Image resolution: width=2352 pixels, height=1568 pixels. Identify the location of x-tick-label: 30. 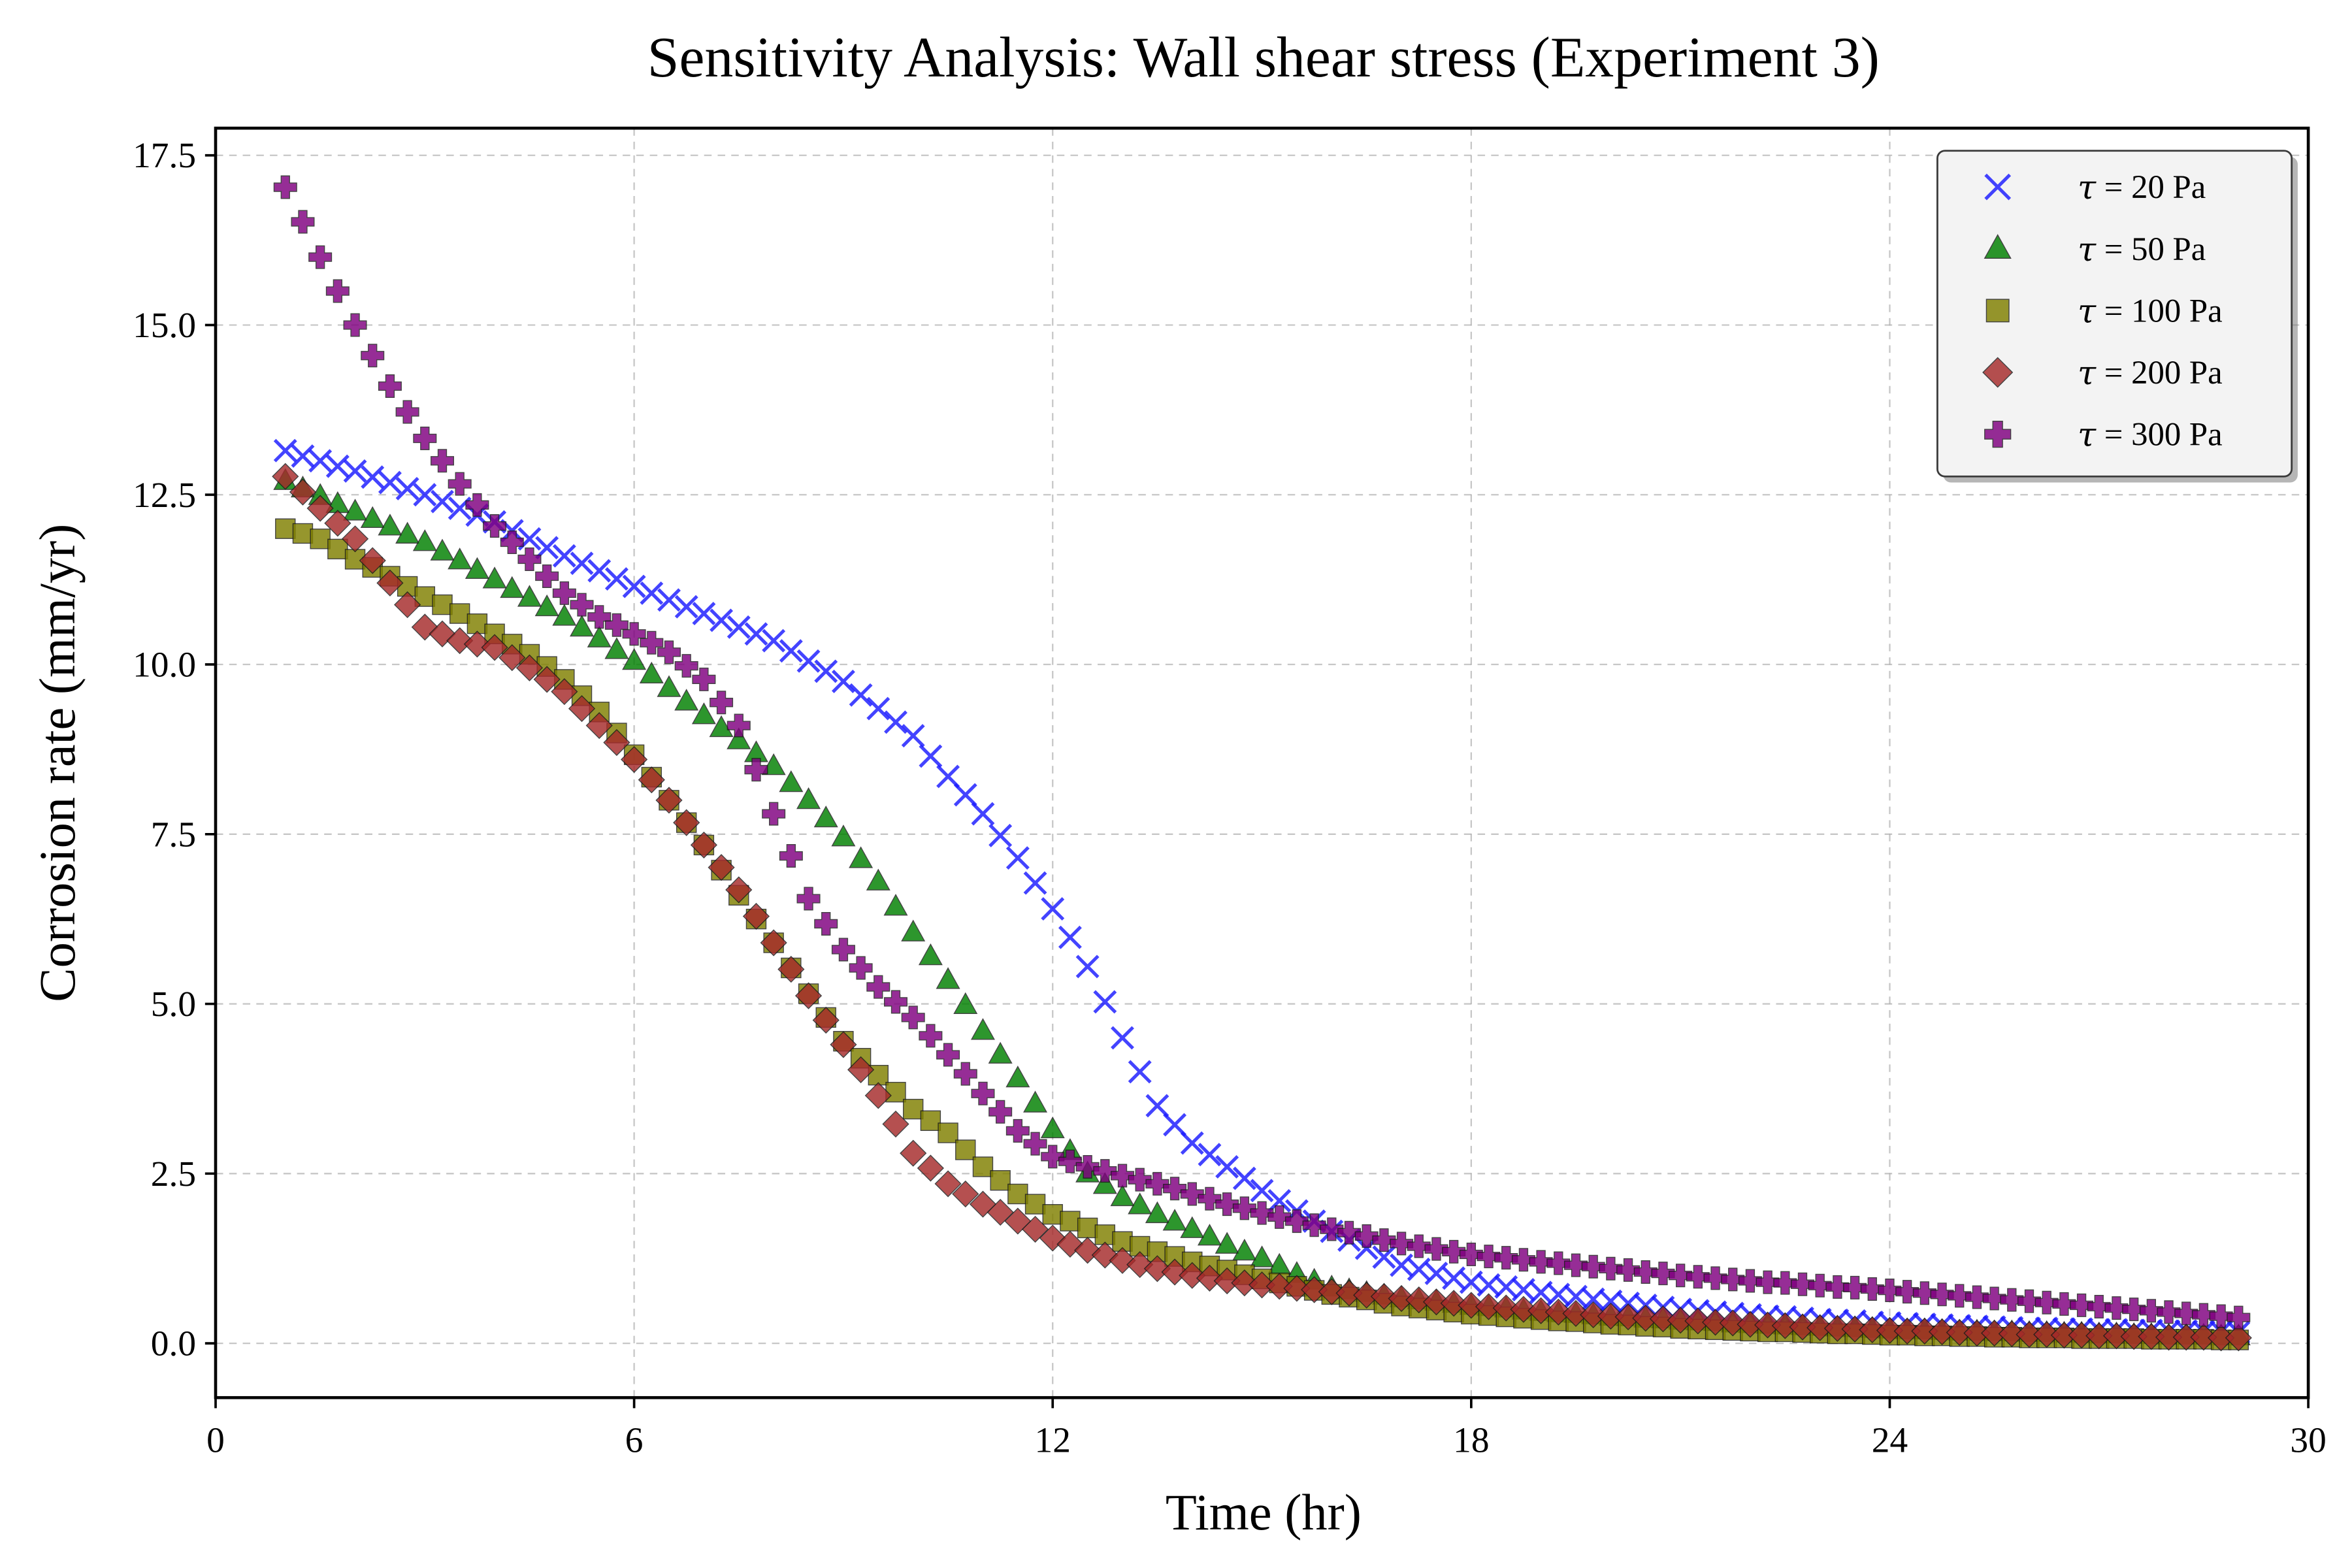
(2308, 1440).